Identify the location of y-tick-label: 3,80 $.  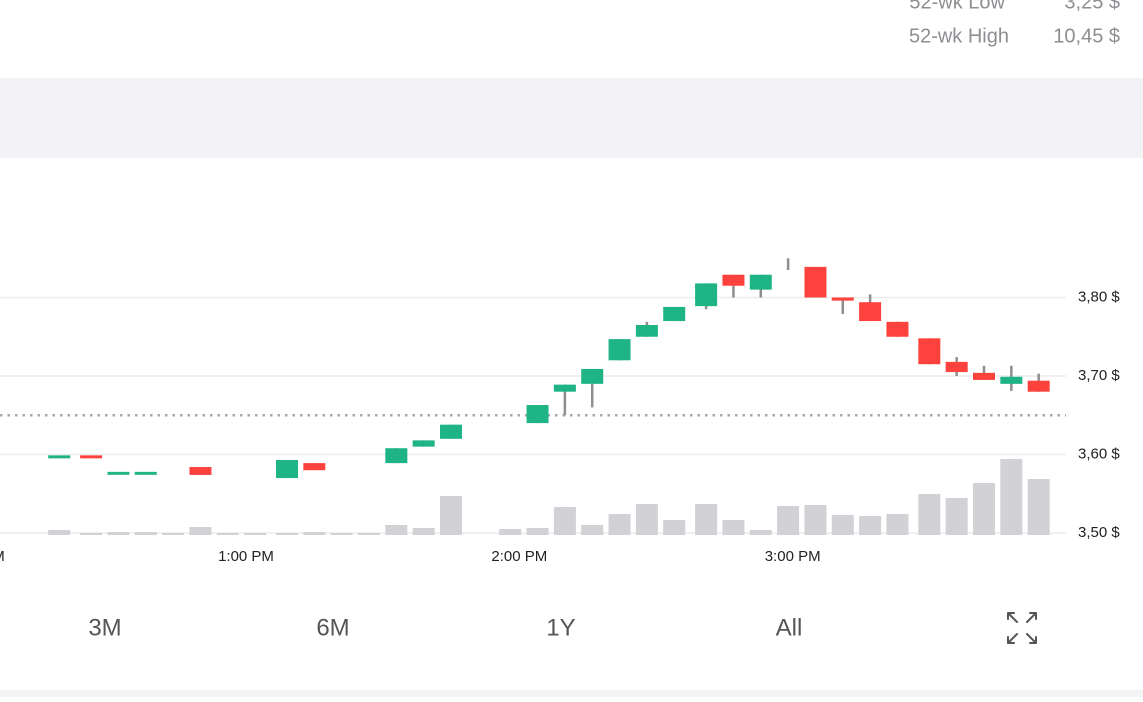
(1099, 296).